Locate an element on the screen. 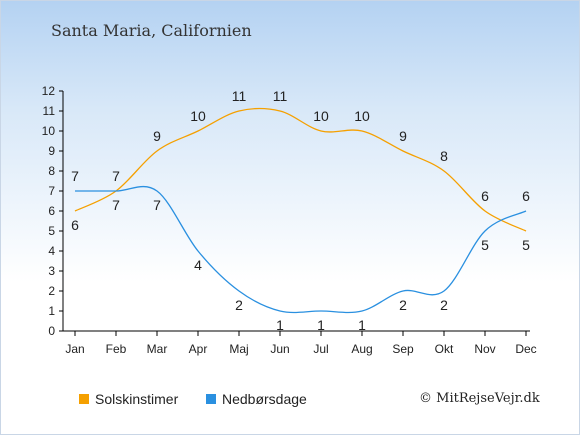  y-tick-label: 9 is located at coordinates (51, 151).